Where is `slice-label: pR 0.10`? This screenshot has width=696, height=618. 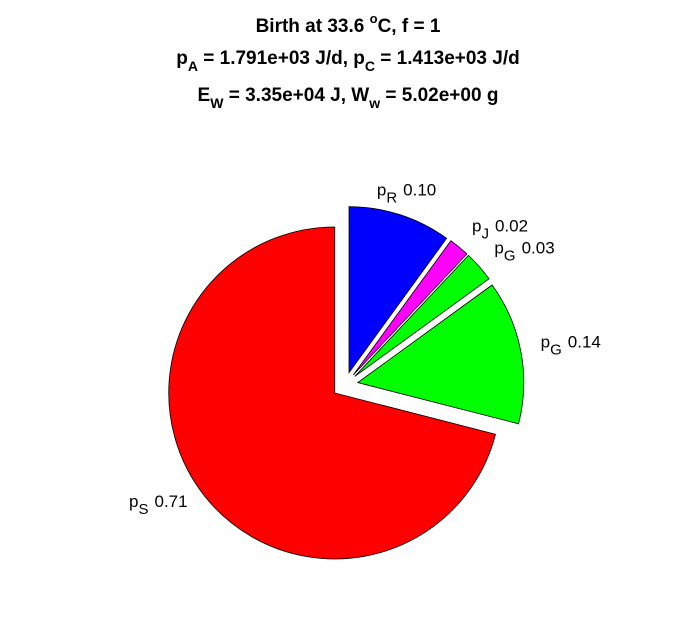 slice-label: pR 0.10 is located at coordinates (406, 194).